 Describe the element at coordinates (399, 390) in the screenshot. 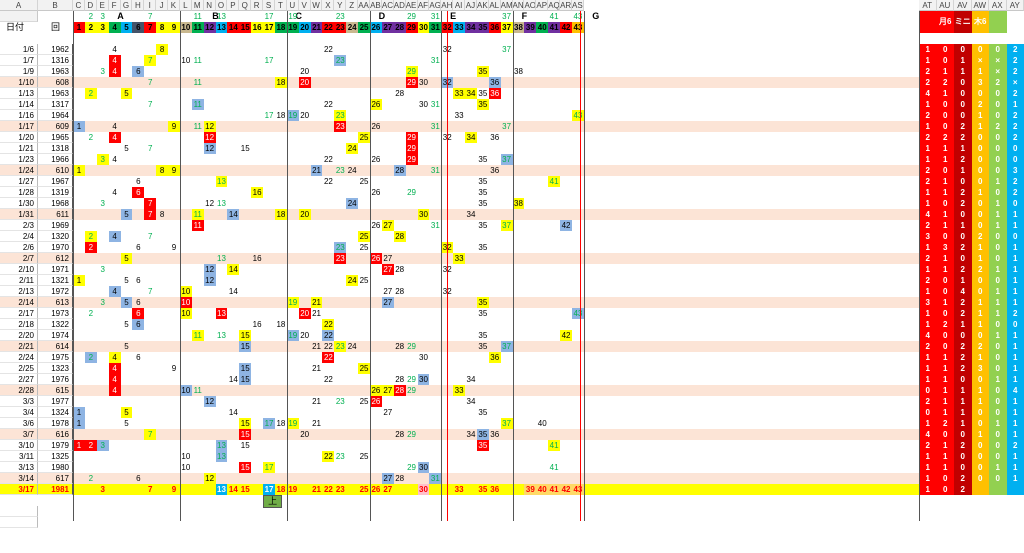

I see `number-cell: 28` at that location.